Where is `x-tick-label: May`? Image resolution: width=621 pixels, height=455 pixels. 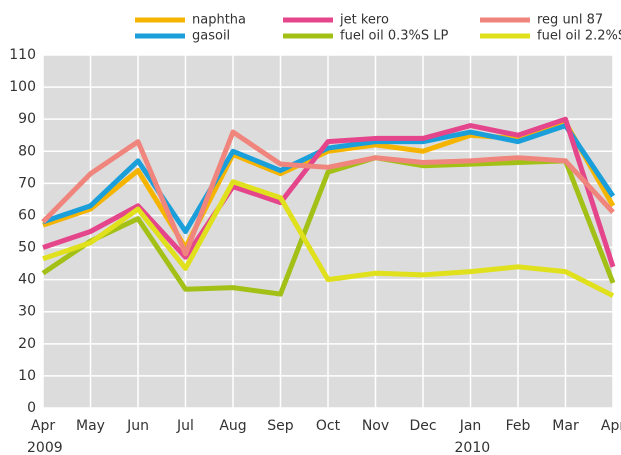
x-tick-label: May is located at coordinates (90, 426).